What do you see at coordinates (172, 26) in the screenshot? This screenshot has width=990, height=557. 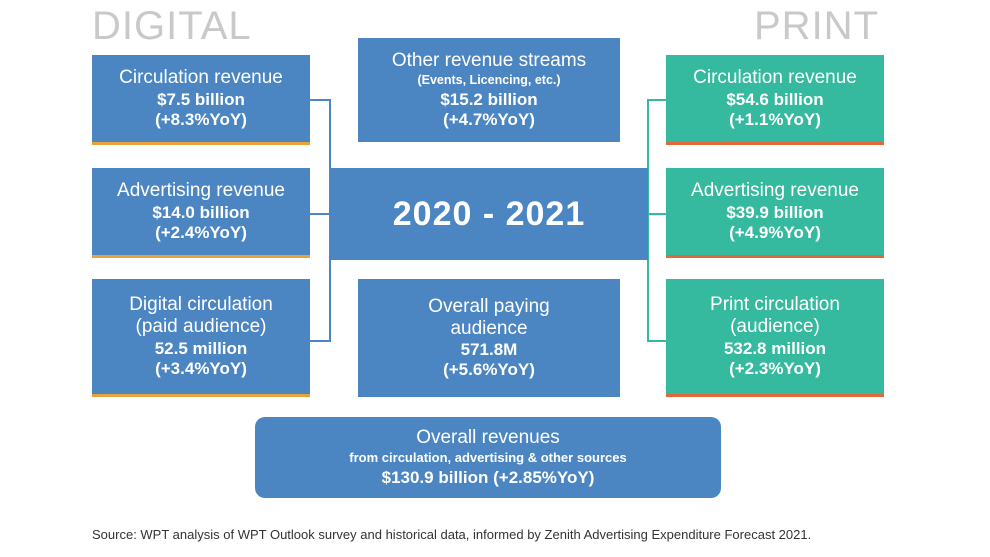 I see `digital-heading: DIGITAL` at bounding box center [172, 26].